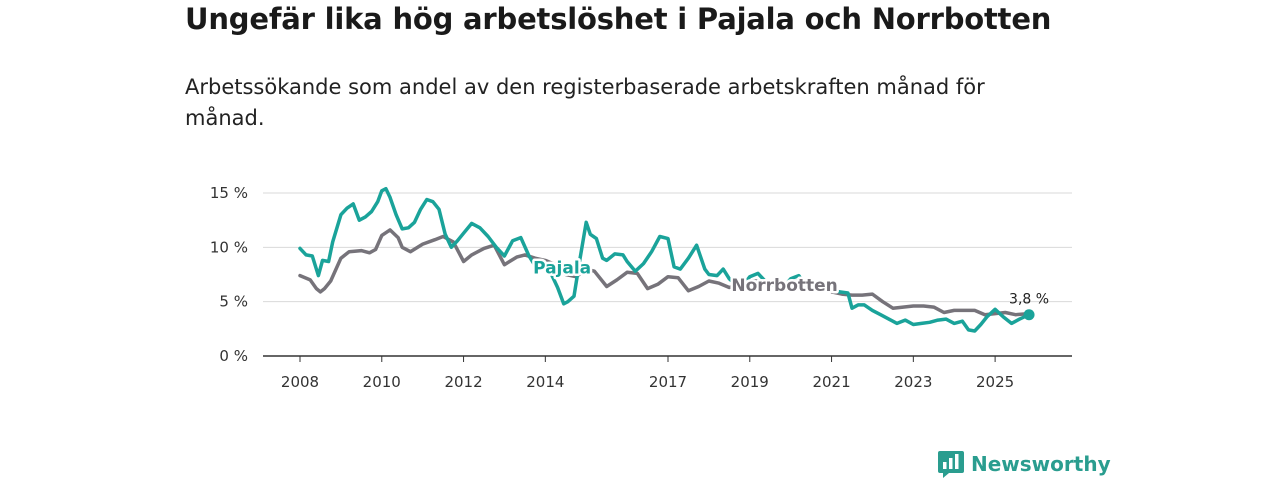 The height and width of the screenshot is (480, 1280). I want to click on y-tick-label: 15 %, so click(229, 193).